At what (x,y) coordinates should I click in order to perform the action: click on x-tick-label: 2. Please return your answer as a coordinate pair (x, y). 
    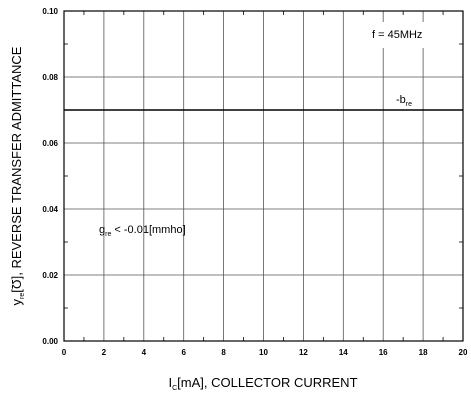
    Looking at the image, I should click on (104, 352).